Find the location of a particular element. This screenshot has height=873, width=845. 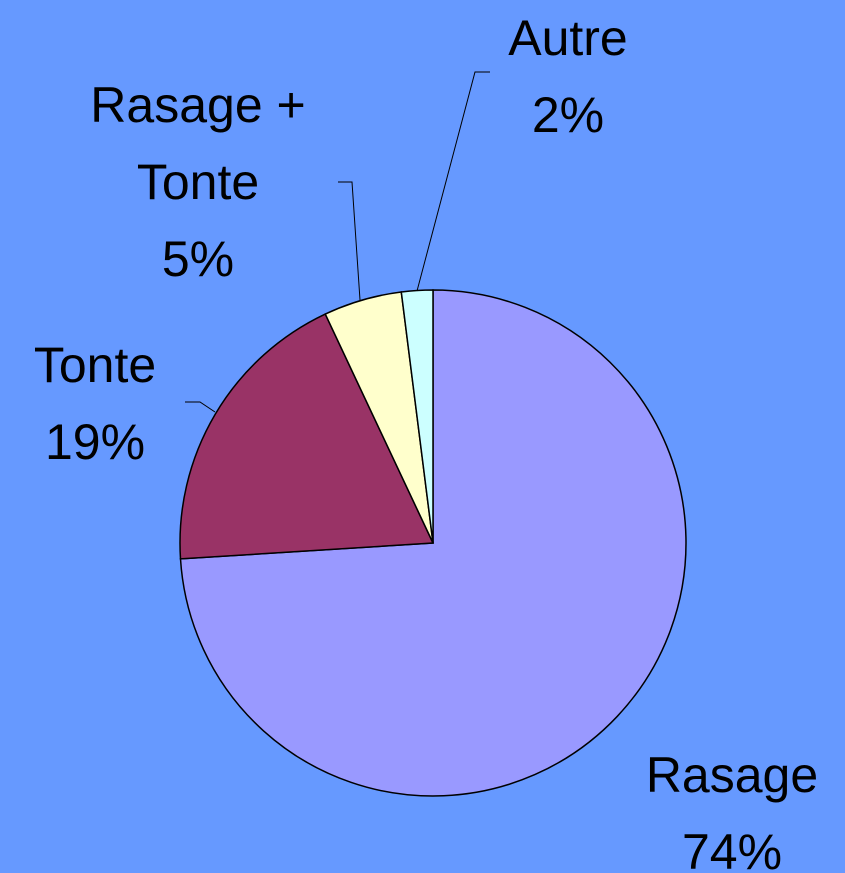

data-label: Autre 2% is located at coordinates (568, 77).